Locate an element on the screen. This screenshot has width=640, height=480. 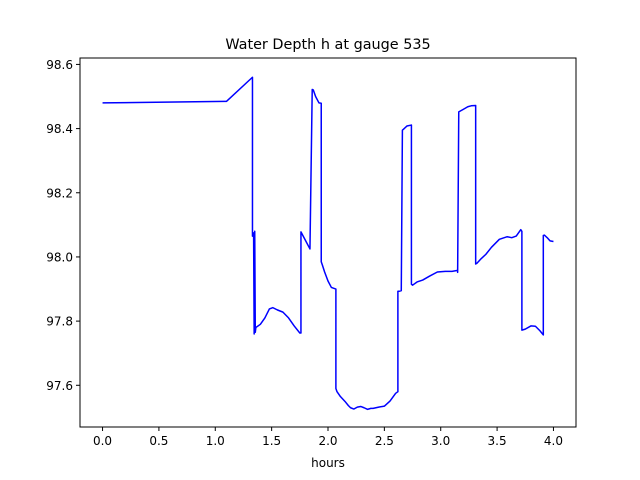
x-tick-label: 2.0 is located at coordinates (327, 441).